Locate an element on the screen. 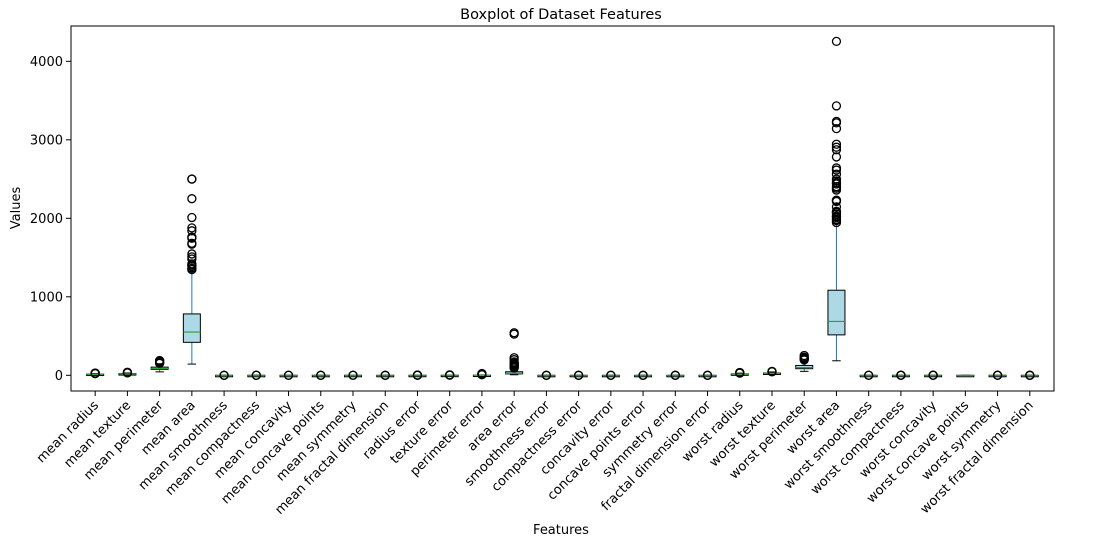  y-tick-label: 0 is located at coordinates (59, 376).